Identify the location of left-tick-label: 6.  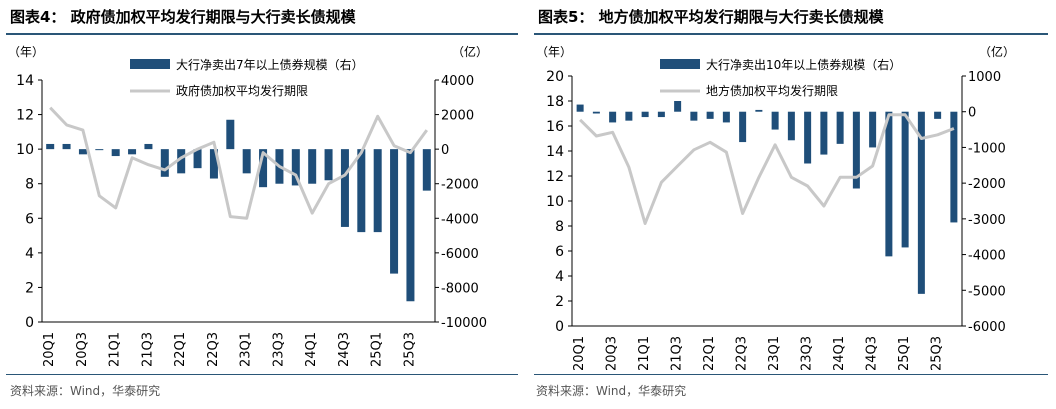
(29, 219).